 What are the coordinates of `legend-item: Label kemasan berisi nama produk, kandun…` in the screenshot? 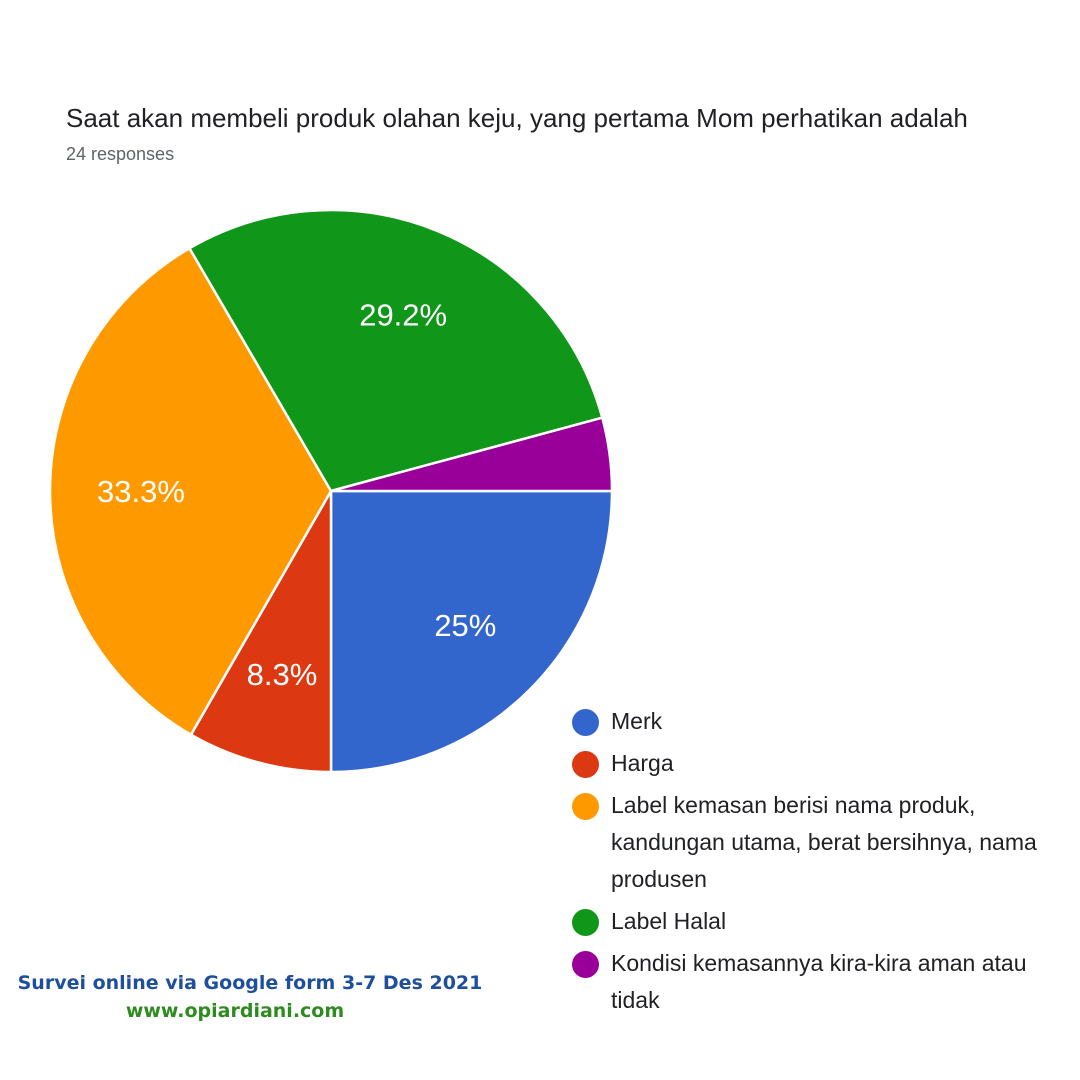 It's located at (817, 844).